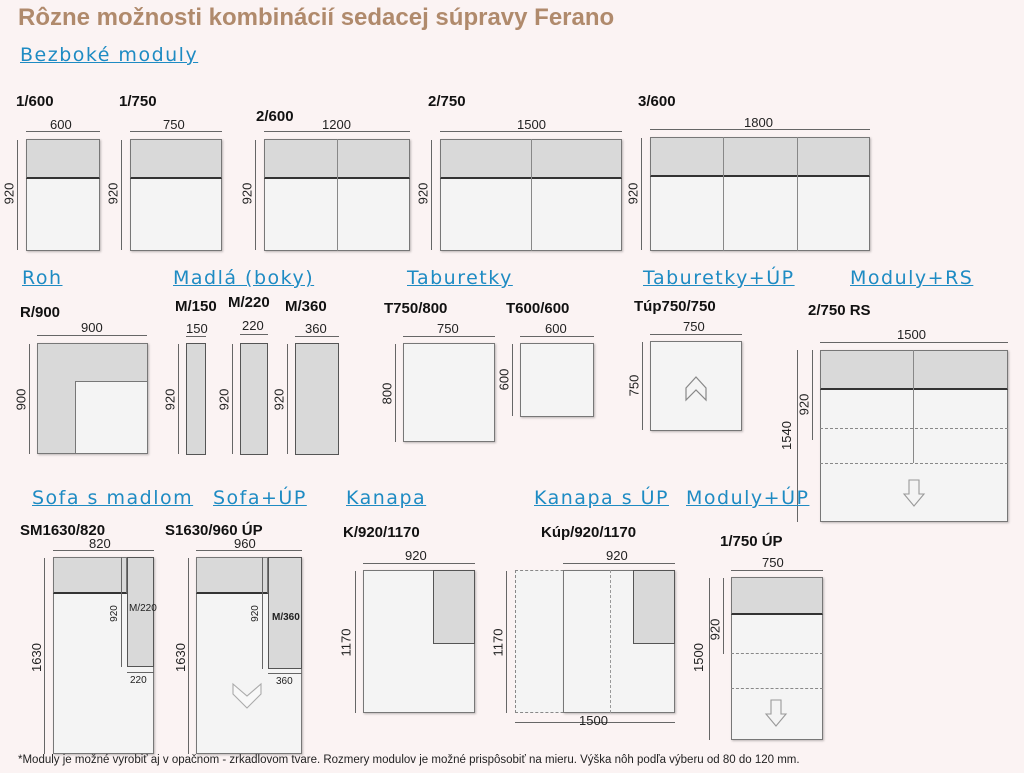 The width and height of the screenshot is (1024, 773). What do you see at coordinates (35, 101) in the screenshot?
I see `module-code: 1/600` at bounding box center [35, 101].